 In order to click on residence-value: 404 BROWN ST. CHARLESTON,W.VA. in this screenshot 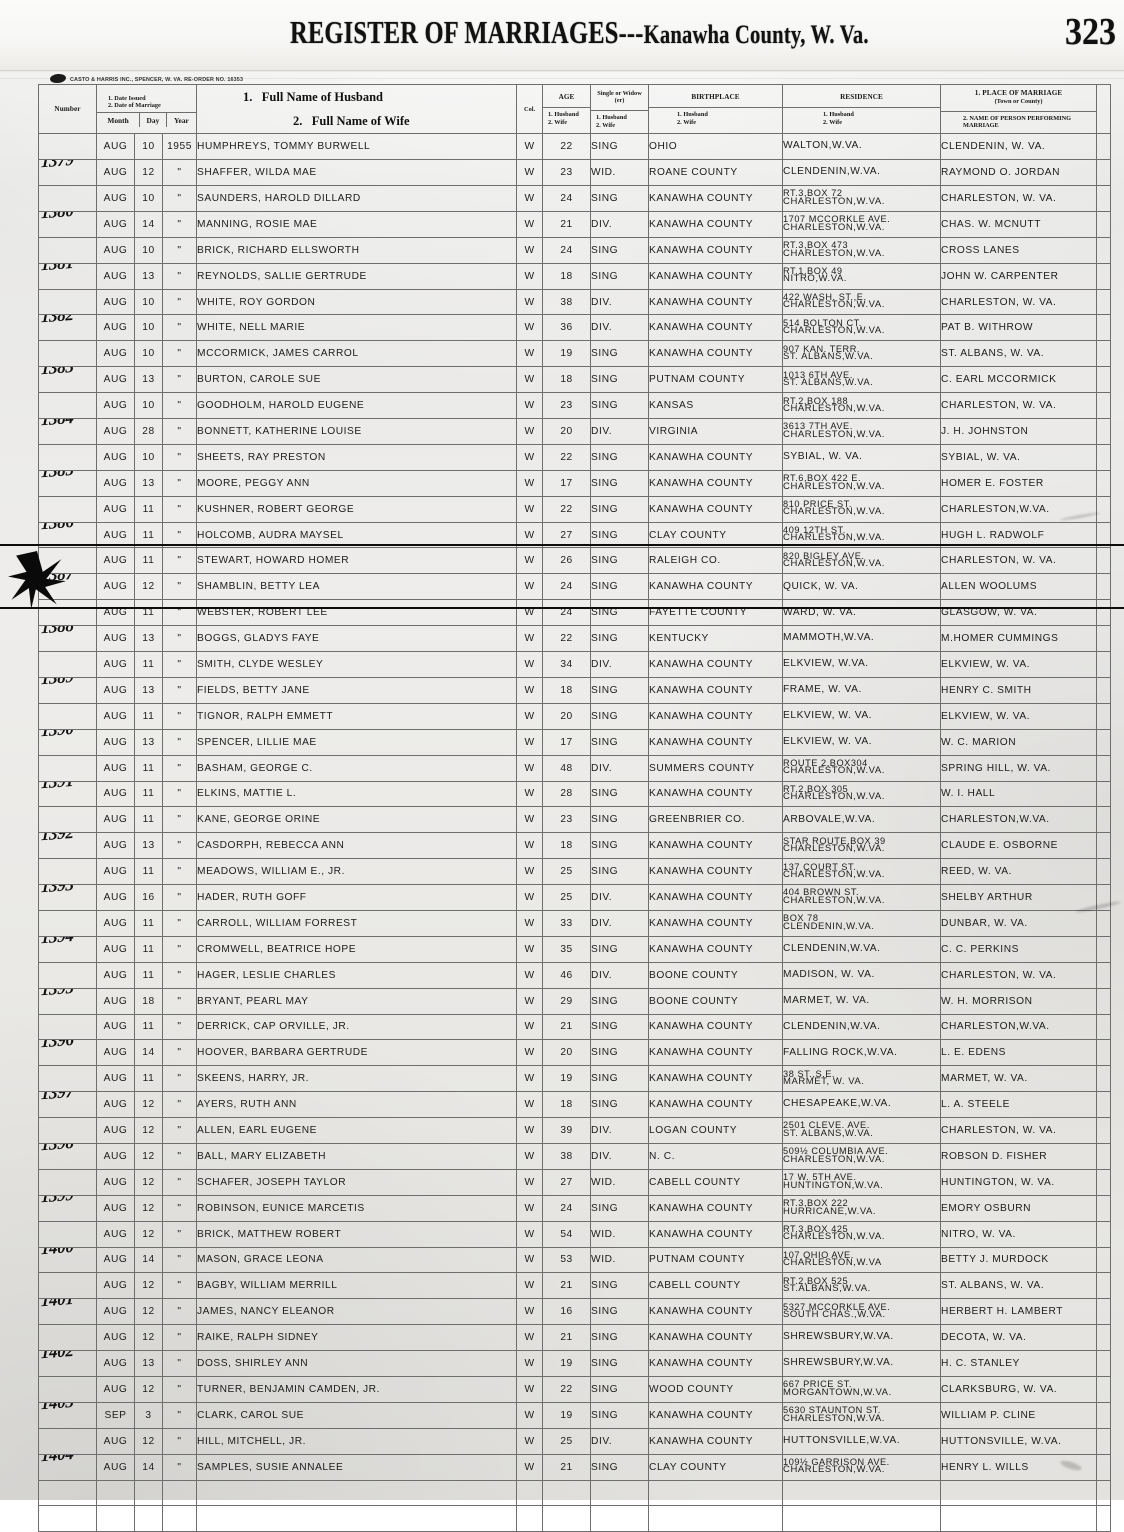, I will do `click(862, 897)`.